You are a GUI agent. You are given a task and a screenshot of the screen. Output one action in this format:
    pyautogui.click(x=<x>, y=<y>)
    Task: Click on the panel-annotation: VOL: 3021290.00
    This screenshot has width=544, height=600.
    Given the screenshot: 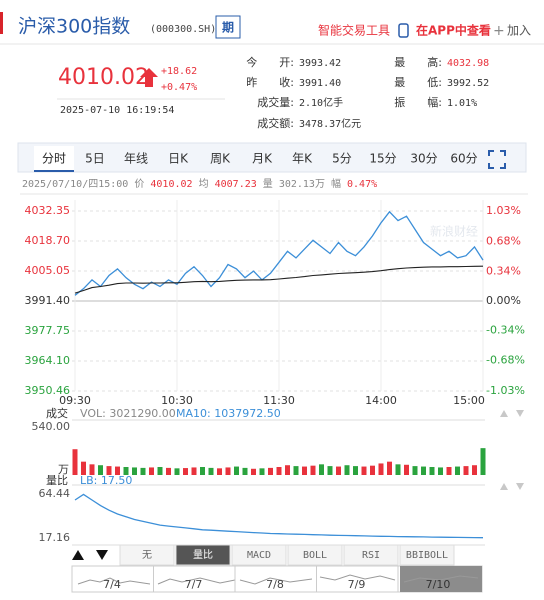 What is the action you would take?
    pyautogui.click(x=128, y=413)
    